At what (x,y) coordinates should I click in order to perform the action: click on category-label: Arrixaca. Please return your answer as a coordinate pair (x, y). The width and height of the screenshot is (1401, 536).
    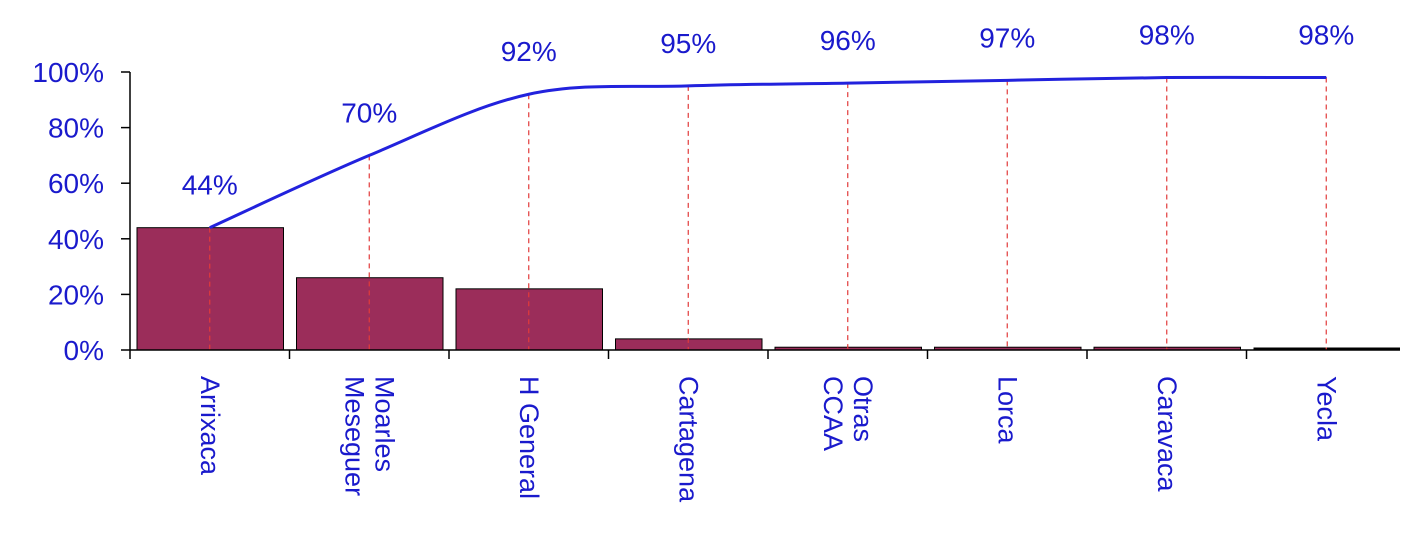
    Looking at the image, I should click on (210, 426).